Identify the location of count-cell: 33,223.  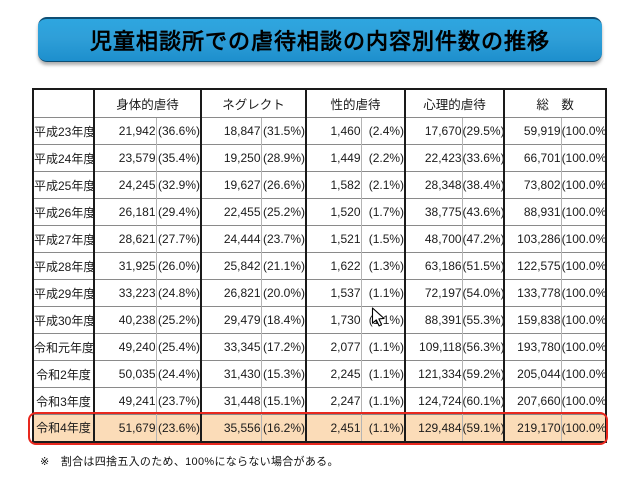
(124, 293).